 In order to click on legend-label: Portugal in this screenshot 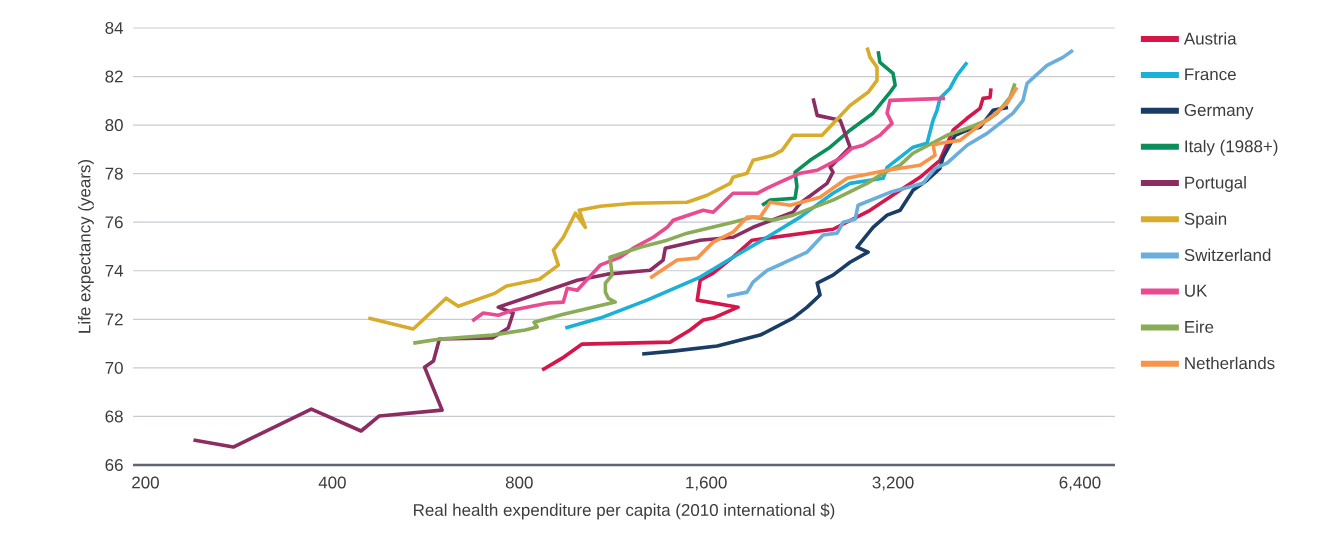, I will do `click(1215, 184)`.